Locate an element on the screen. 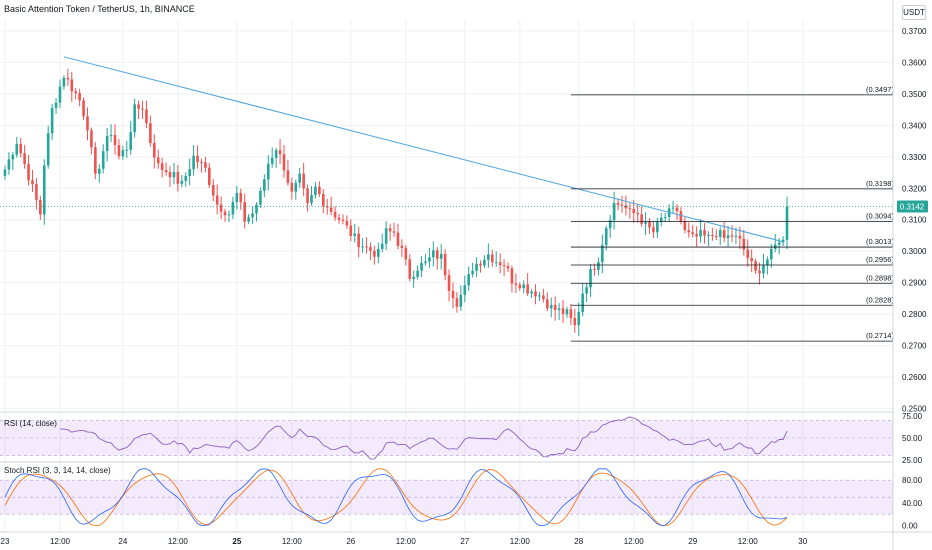  stoch-tick-label: 0.00 is located at coordinates (910, 525).